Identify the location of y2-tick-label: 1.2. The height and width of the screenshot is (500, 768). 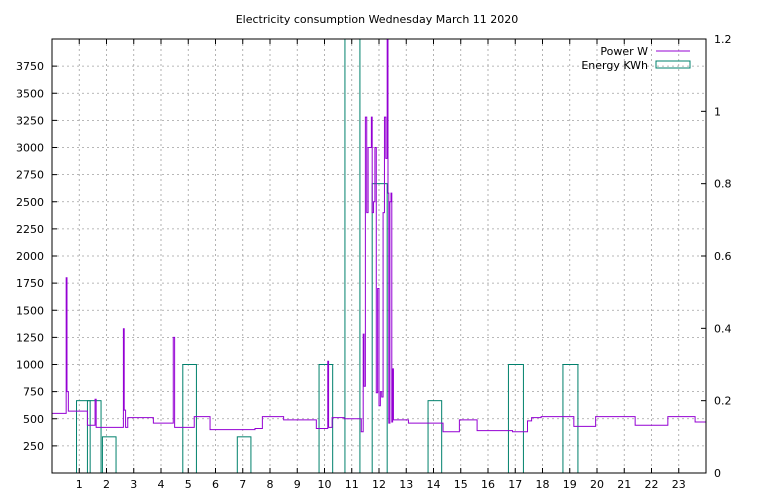
(723, 39).